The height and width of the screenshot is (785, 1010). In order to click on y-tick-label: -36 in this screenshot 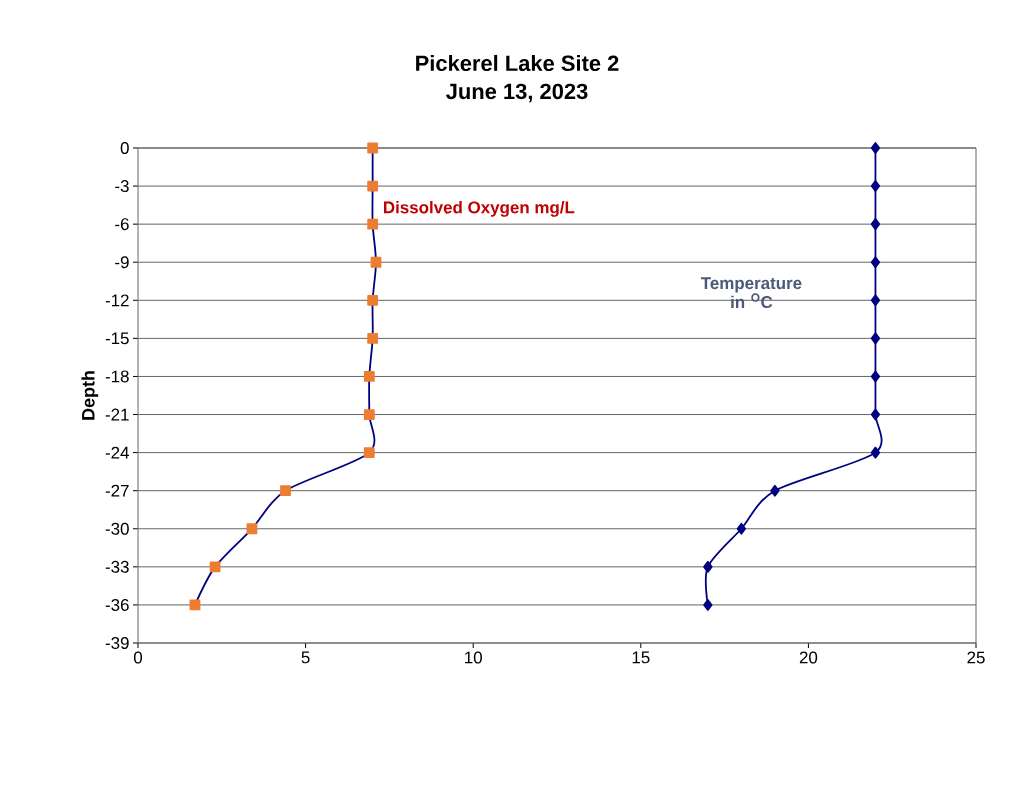, I will do `click(117, 604)`.